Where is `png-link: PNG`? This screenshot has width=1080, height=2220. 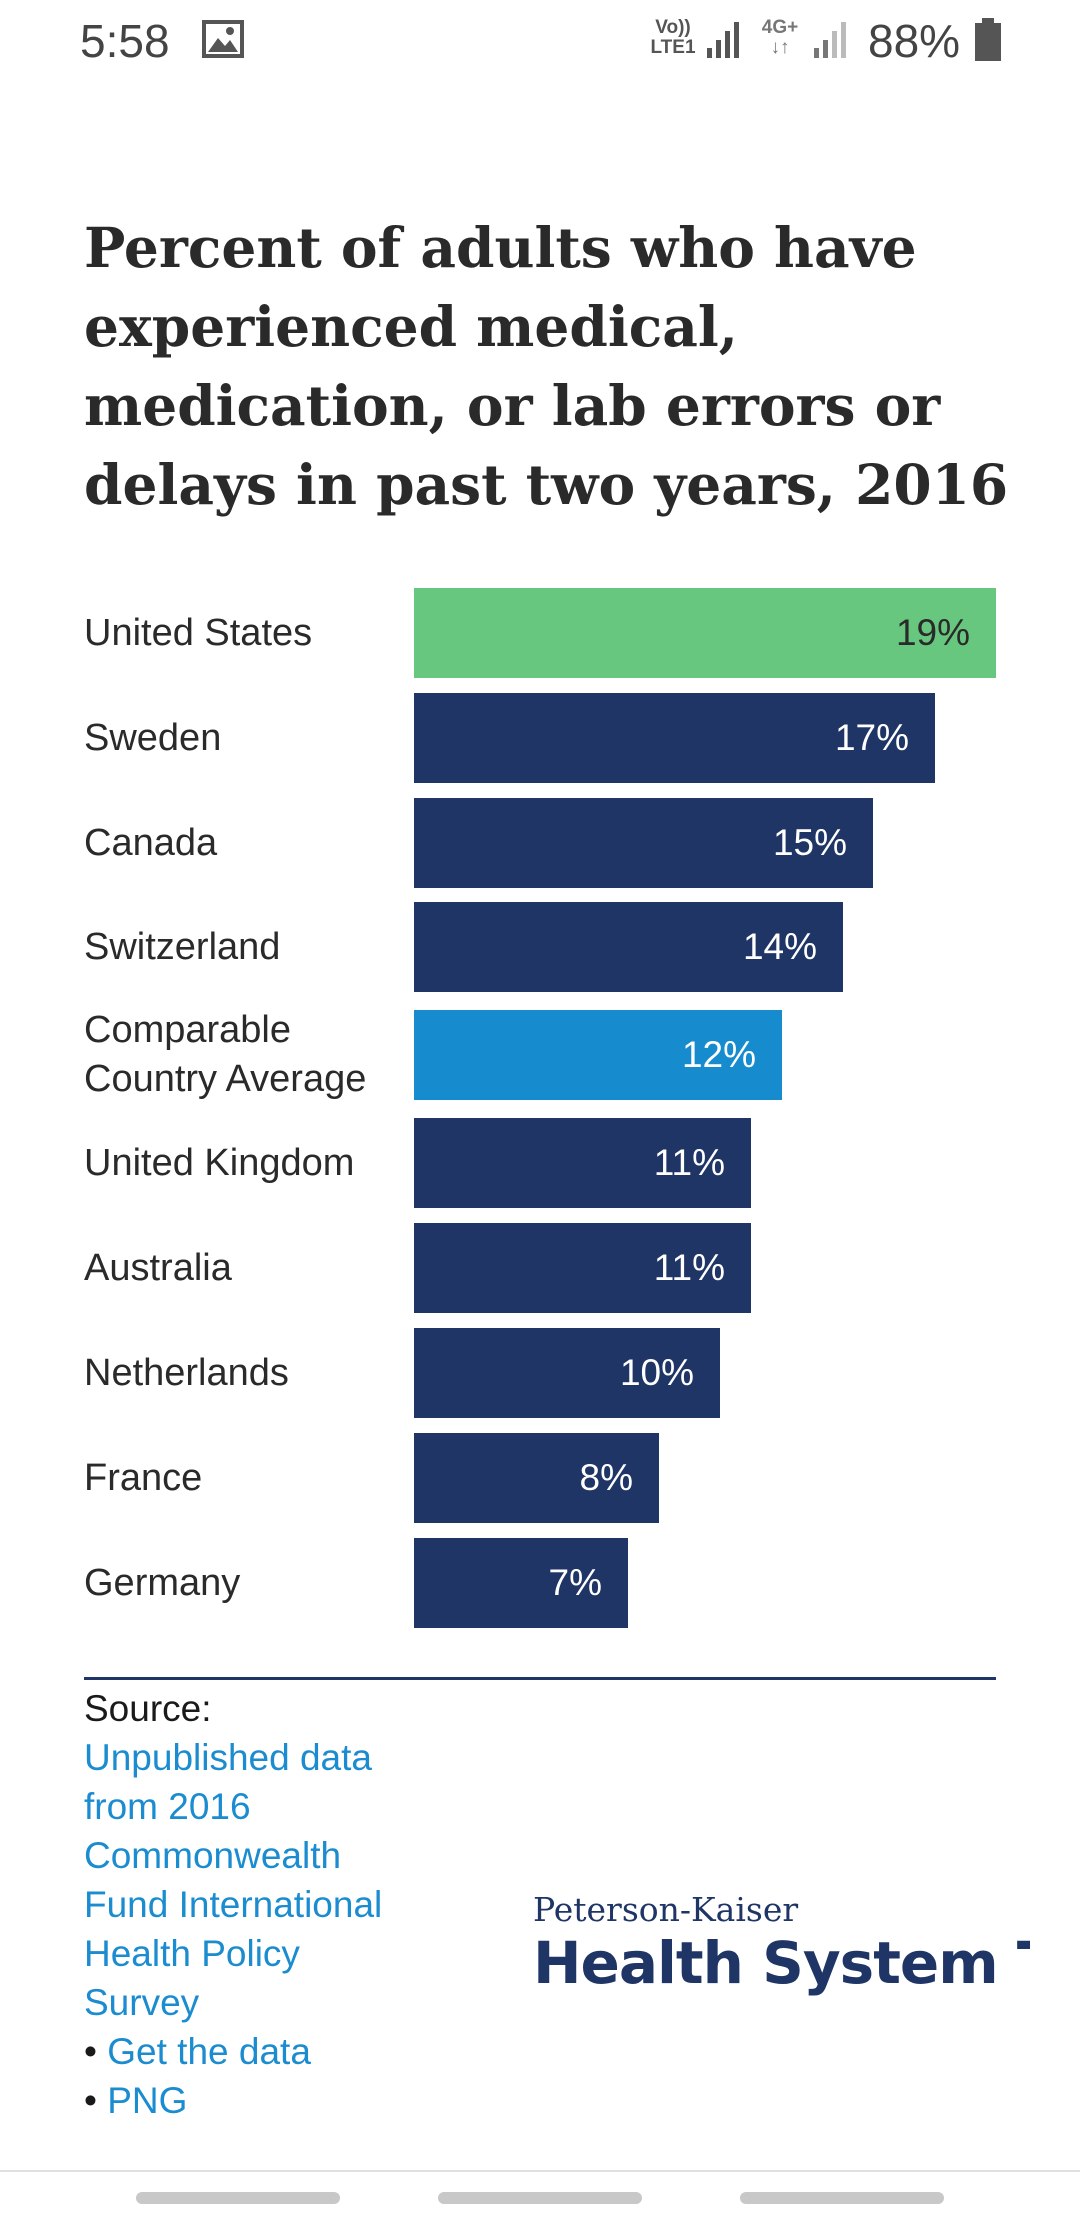
png-link: PNG is located at coordinates (147, 2100).